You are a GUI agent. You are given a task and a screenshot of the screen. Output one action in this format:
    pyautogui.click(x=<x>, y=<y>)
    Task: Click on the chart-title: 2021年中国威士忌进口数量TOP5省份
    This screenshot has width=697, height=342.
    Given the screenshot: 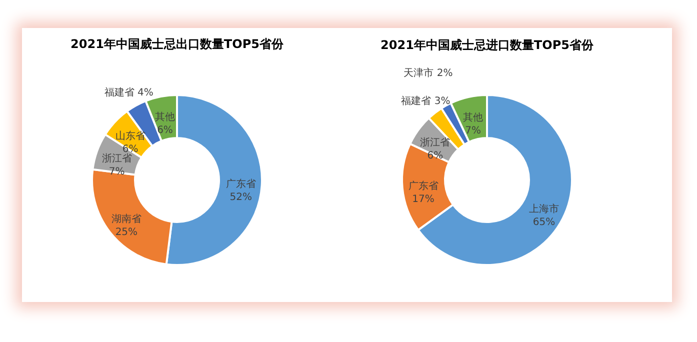 What is the action you would take?
    pyautogui.click(x=487, y=45)
    